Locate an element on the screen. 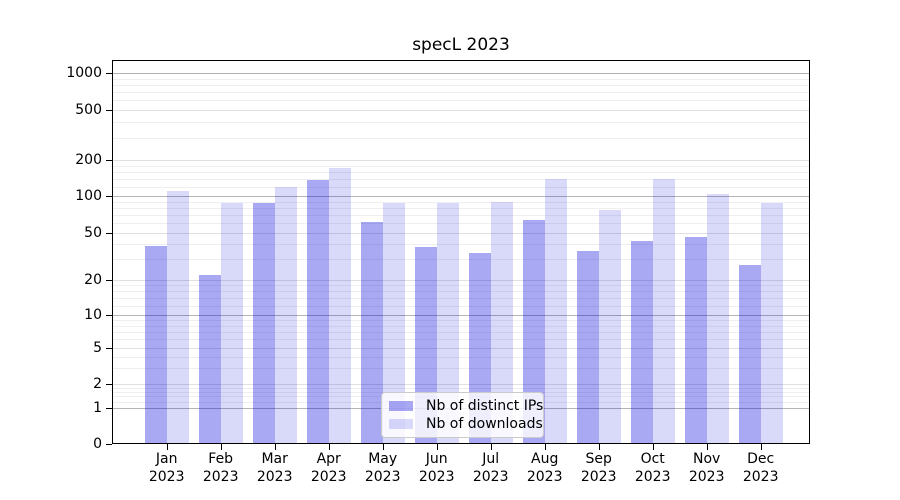  x-tick-label: Dec 2023 is located at coordinates (761, 468).